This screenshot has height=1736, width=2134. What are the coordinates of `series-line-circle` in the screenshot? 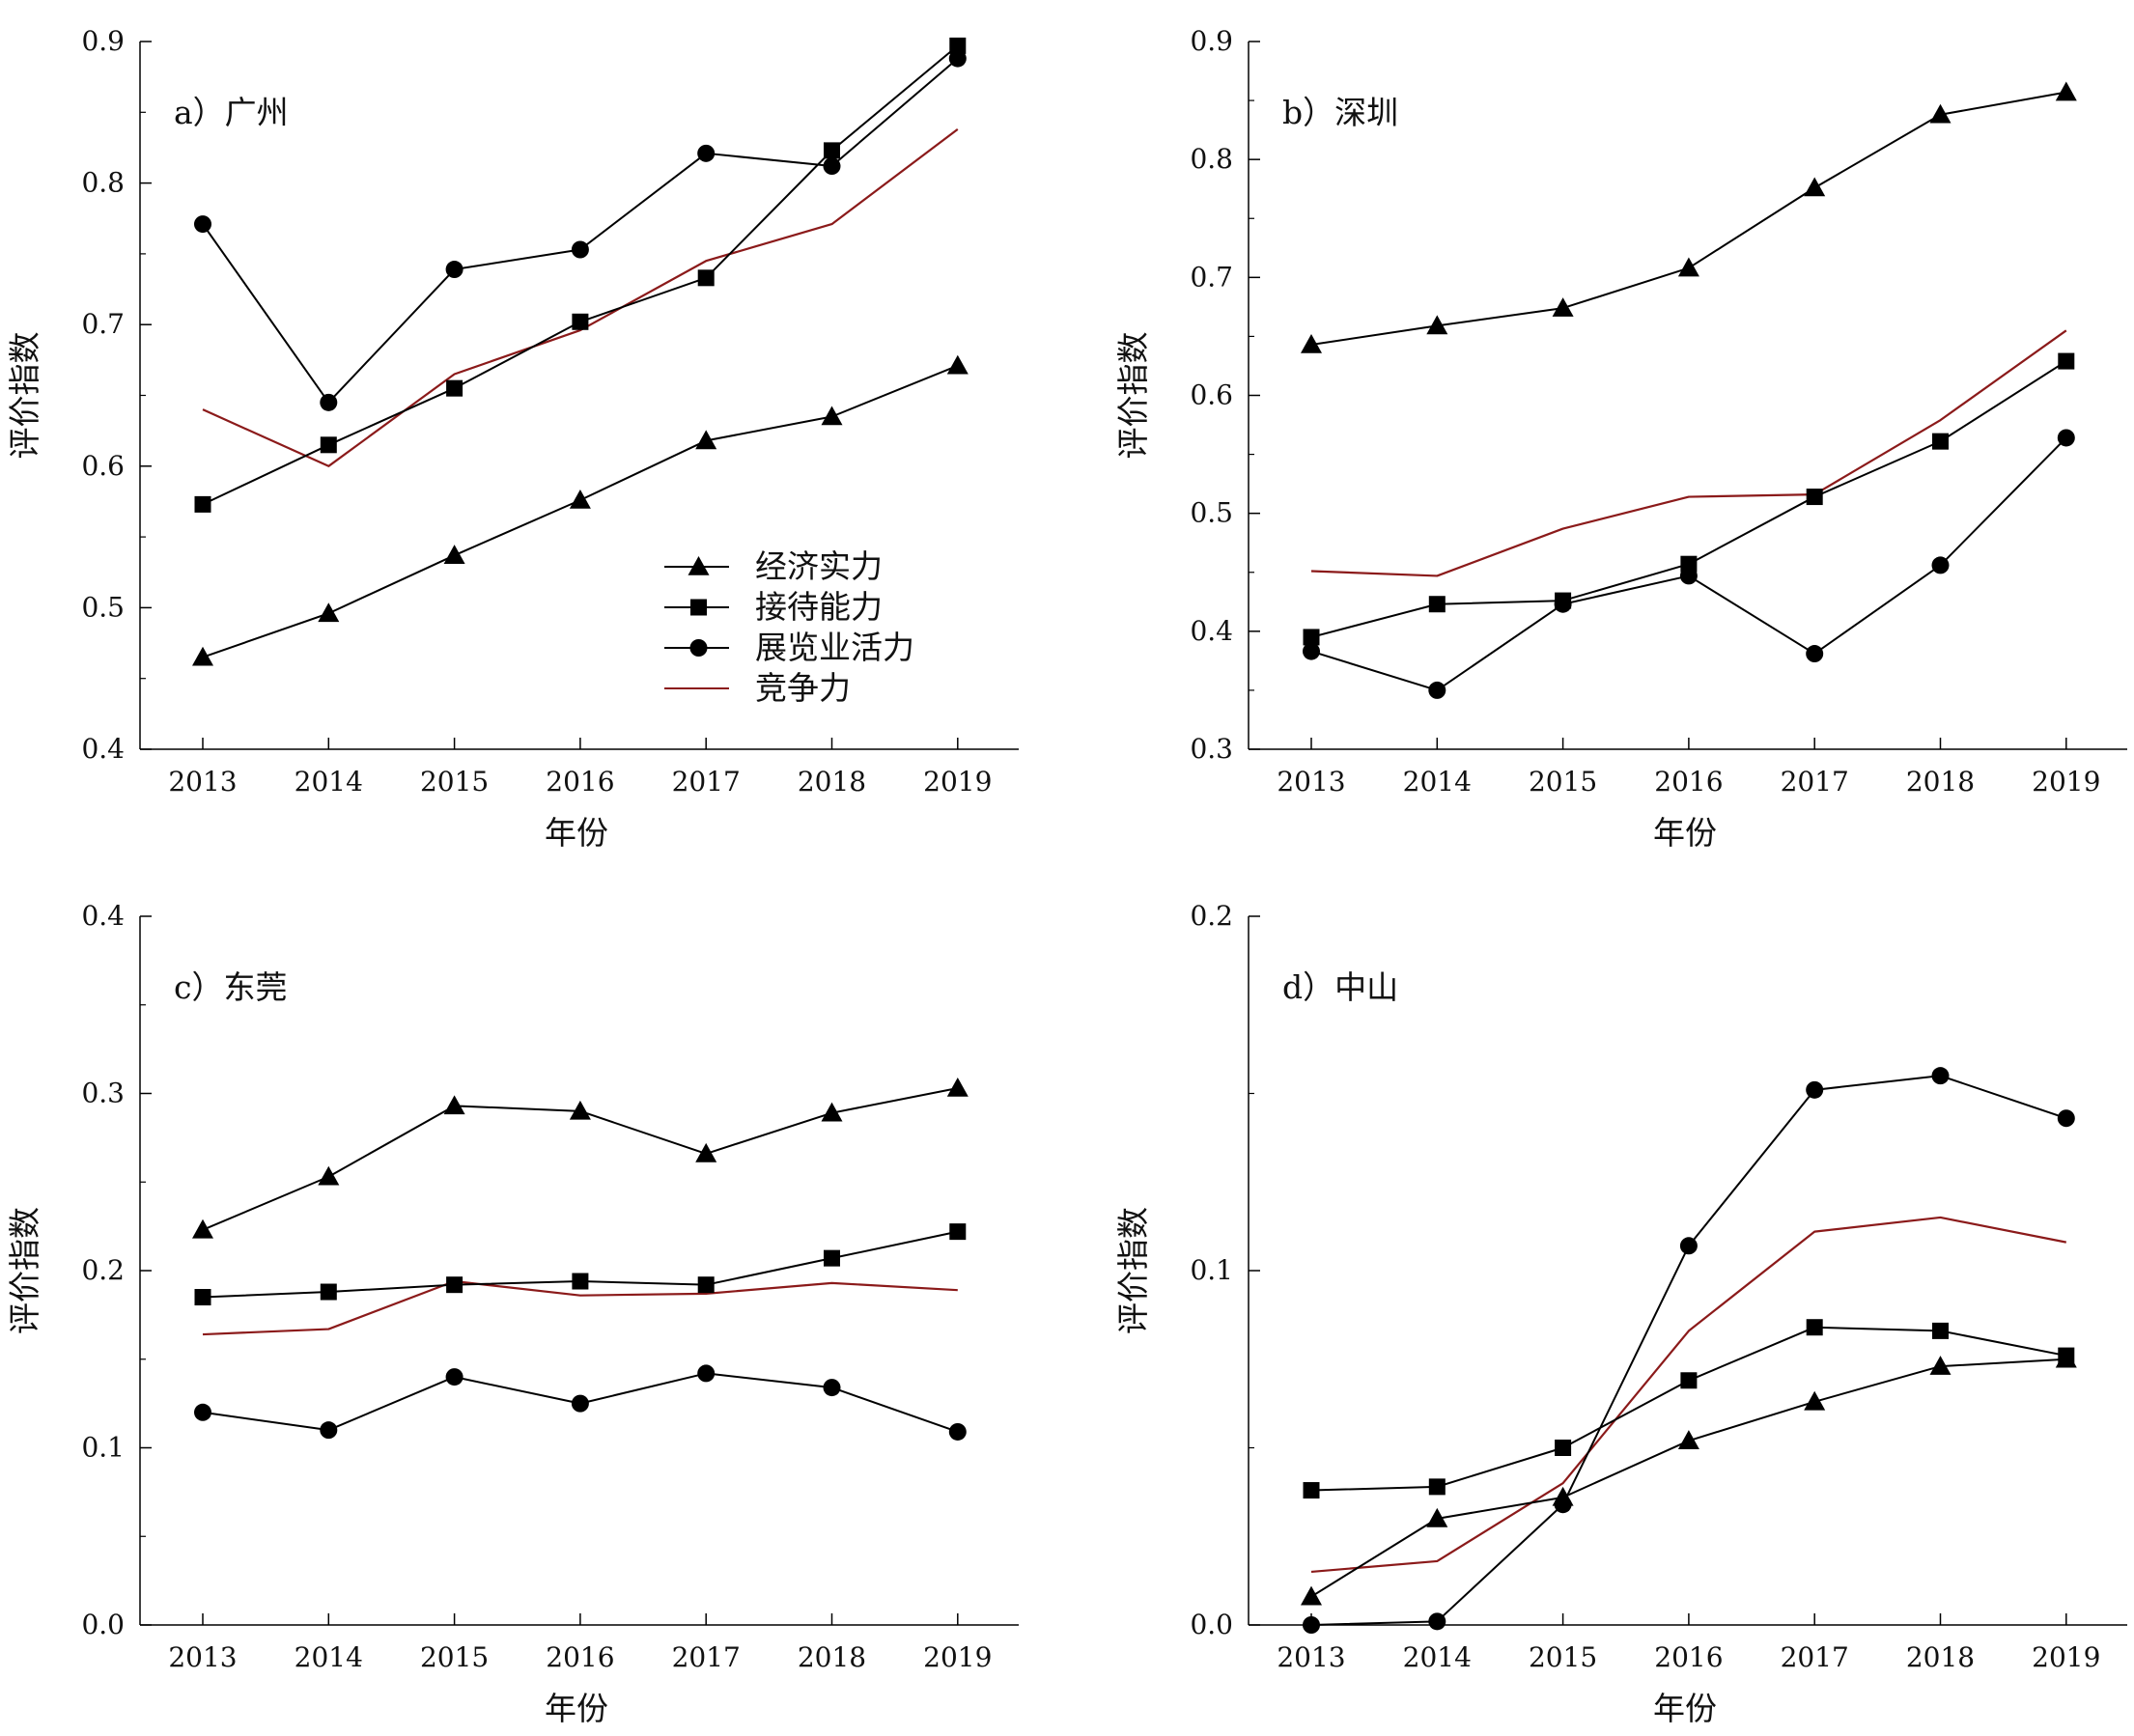 It's located at (580, 231).